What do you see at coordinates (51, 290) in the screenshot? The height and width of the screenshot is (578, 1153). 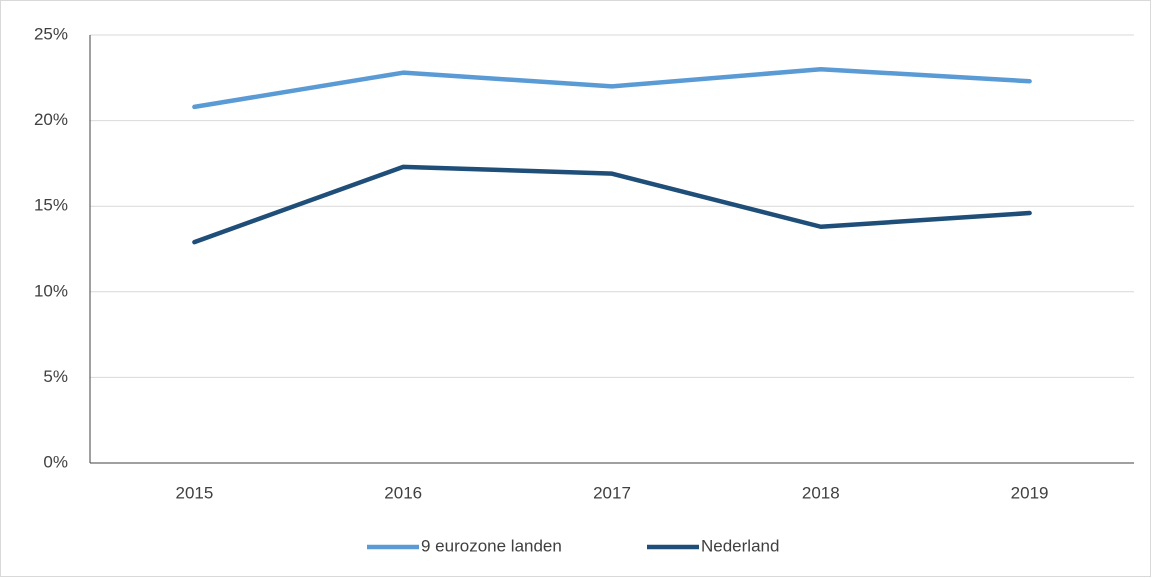 I see `y-tick-label: 10%` at bounding box center [51, 290].